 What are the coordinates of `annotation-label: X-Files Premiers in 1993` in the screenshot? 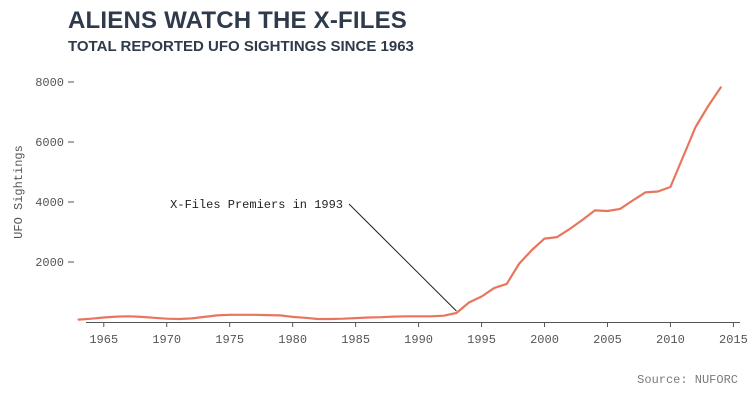 It's located at (256, 205).